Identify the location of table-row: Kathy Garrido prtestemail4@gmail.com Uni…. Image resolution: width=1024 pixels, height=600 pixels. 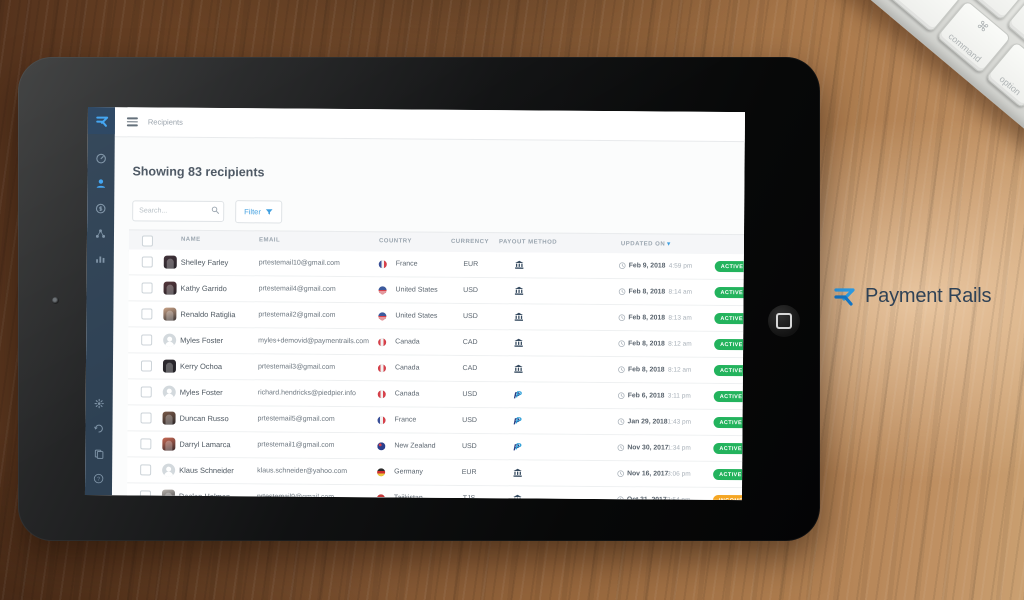
(436, 291).